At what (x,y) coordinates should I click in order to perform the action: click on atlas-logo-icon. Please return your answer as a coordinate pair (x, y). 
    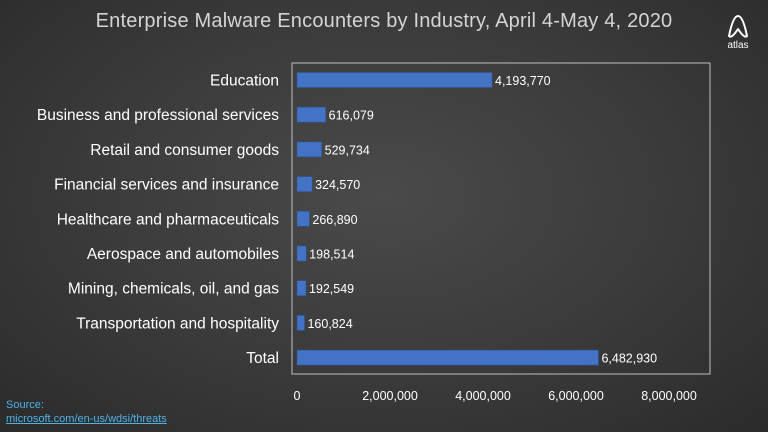
    Looking at the image, I should click on (738, 26).